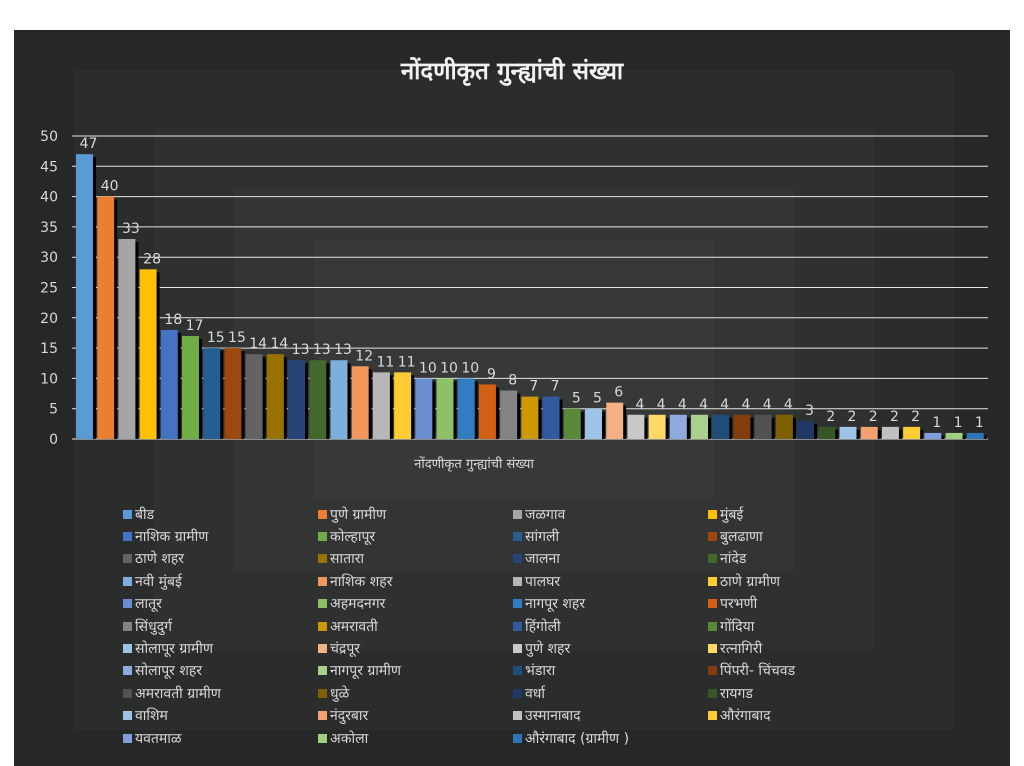  What do you see at coordinates (415, 514) in the screenshot?
I see `legend-item: पुणे ग्रामीण` at bounding box center [415, 514].